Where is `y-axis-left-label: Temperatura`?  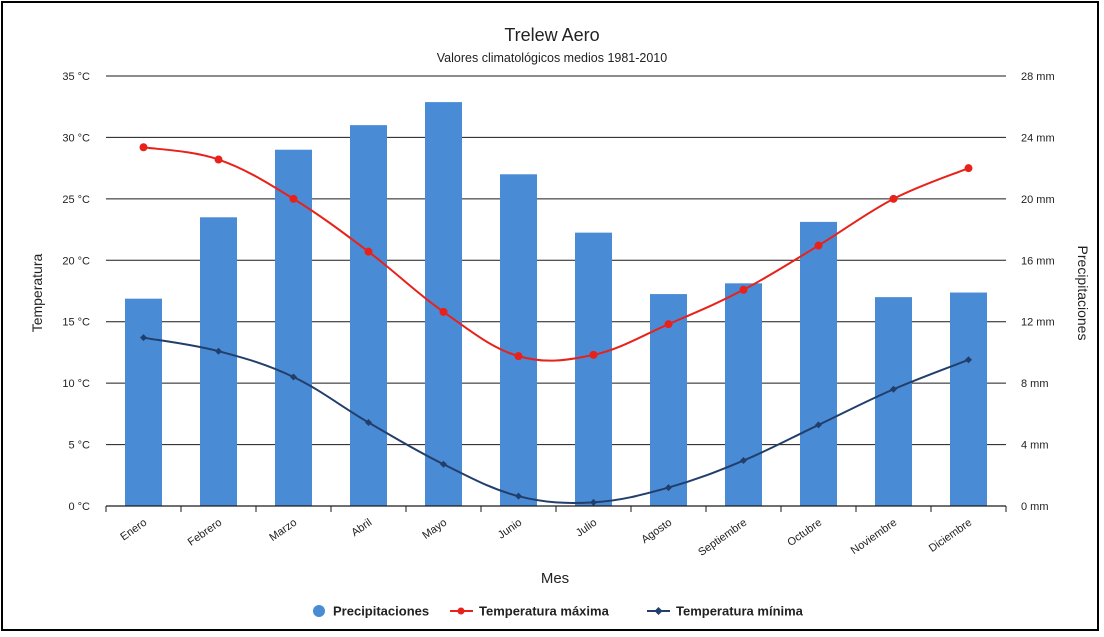 y-axis-left-label: Temperatura is located at coordinates (37, 292).